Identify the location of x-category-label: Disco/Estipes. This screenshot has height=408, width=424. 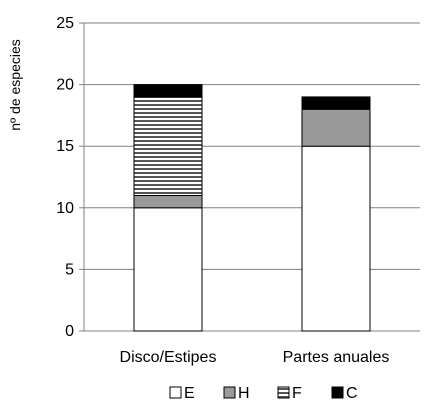
(168, 357).